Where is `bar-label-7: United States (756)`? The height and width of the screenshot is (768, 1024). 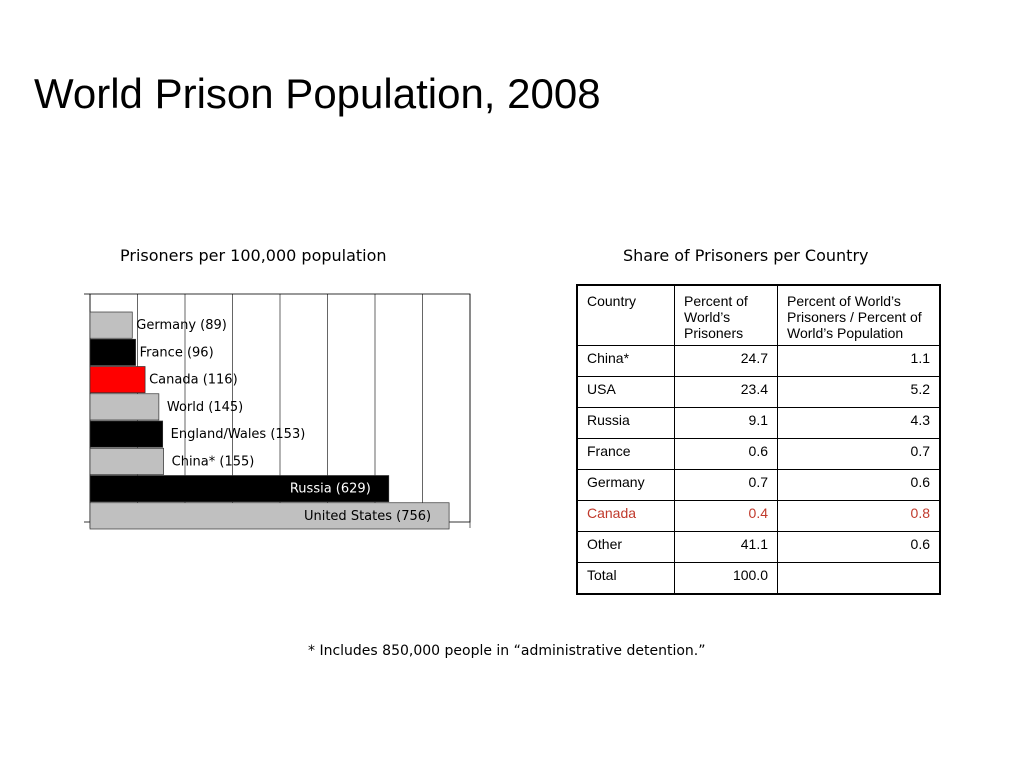
bar-label-7: United States (756) is located at coordinates (367, 516).